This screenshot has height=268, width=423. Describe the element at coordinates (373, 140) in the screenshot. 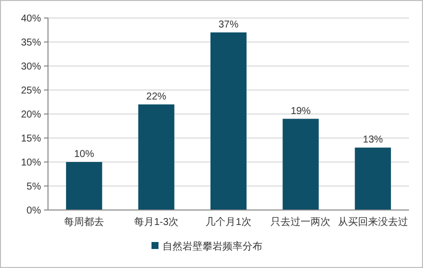

I see `data-label: 13%` at that location.